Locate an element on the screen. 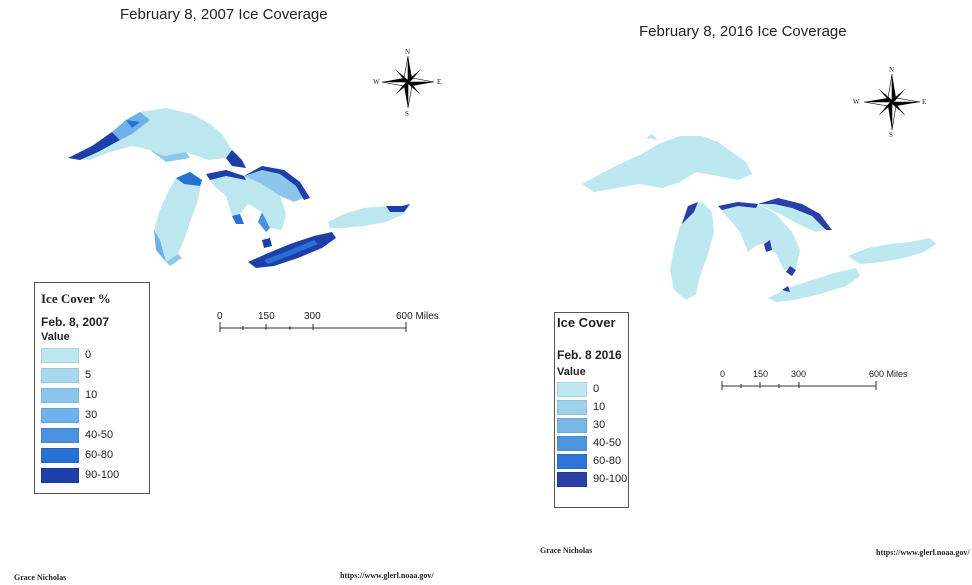 The height and width of the screenshot is (585, 972). legend-label: 5 is located at coordinates (88, 375).